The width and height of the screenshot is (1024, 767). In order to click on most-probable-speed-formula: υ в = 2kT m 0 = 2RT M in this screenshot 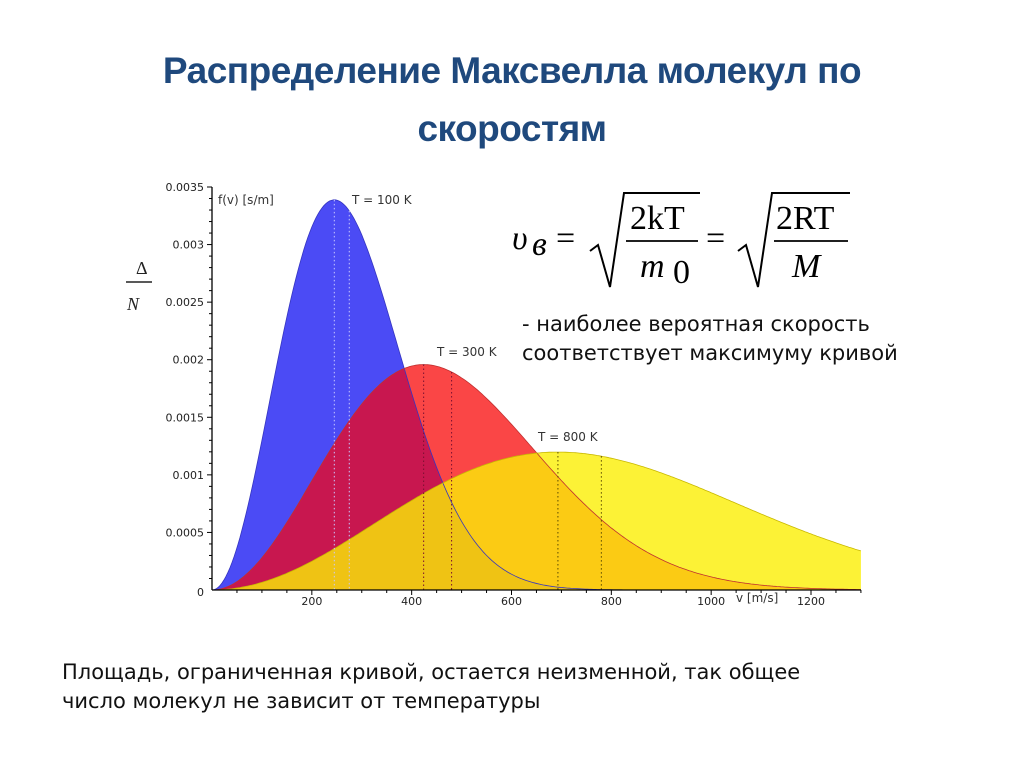, I will do `click(681, 241)`.